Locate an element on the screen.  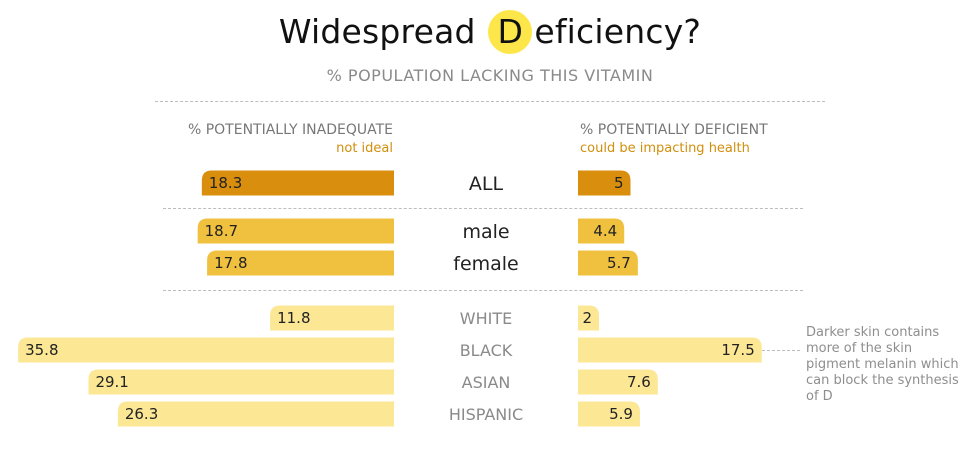
bar-inadequate-asian is located at coordinates (241, 382).